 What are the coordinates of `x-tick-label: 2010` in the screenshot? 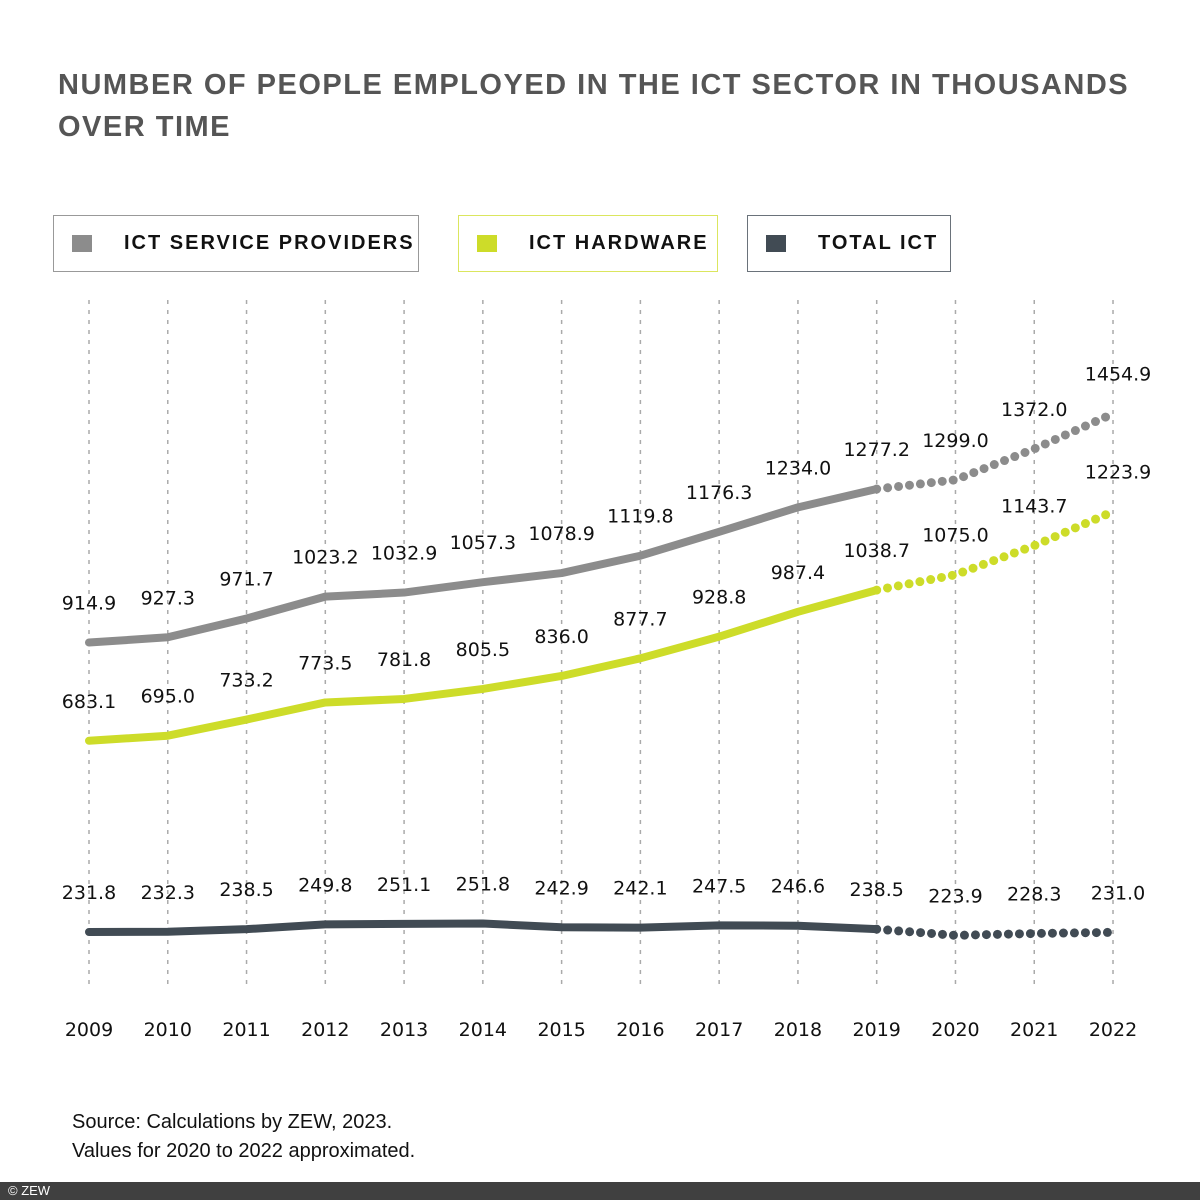 It's located at (168, 1030).